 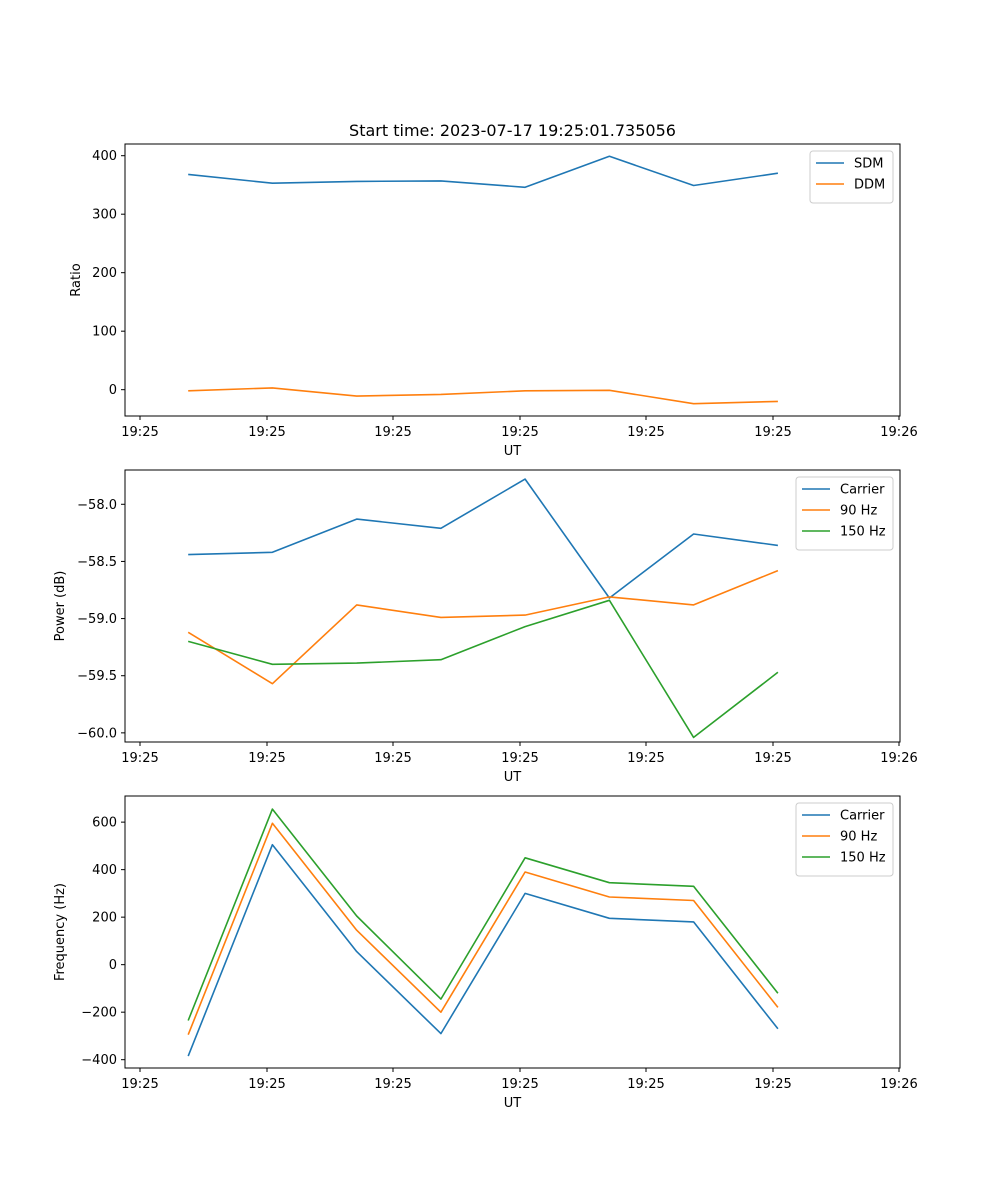 I want to click on y-tick-label: −58.0, so click(x=97, y=505).